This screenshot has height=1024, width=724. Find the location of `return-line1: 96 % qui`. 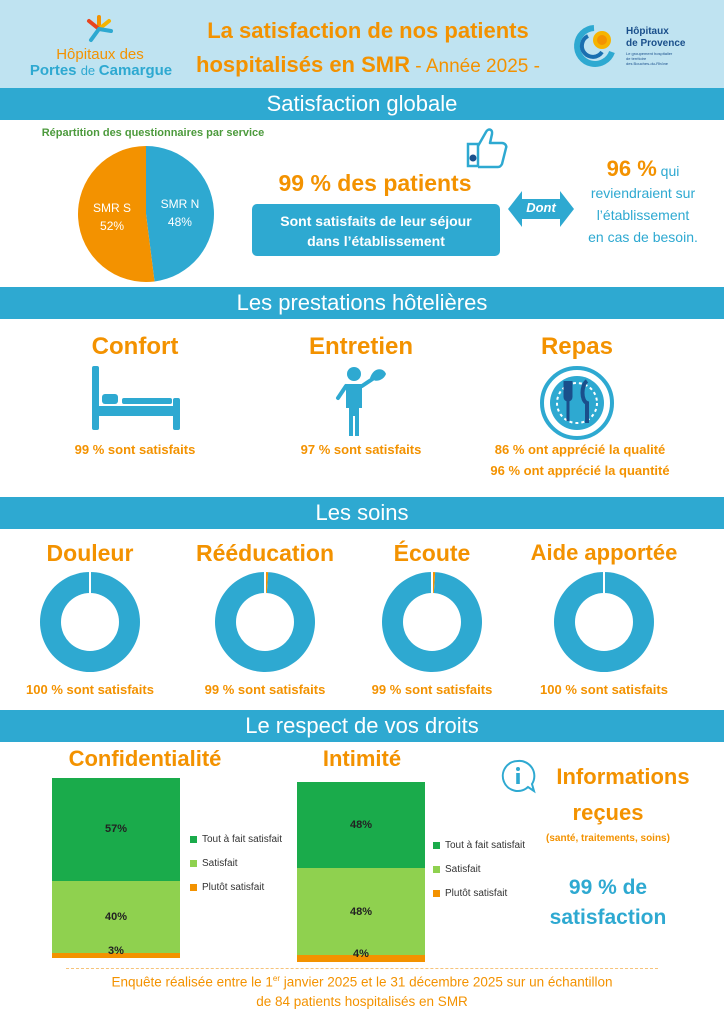

return-line1: 96 % qui is located at coordinates (643, 168).